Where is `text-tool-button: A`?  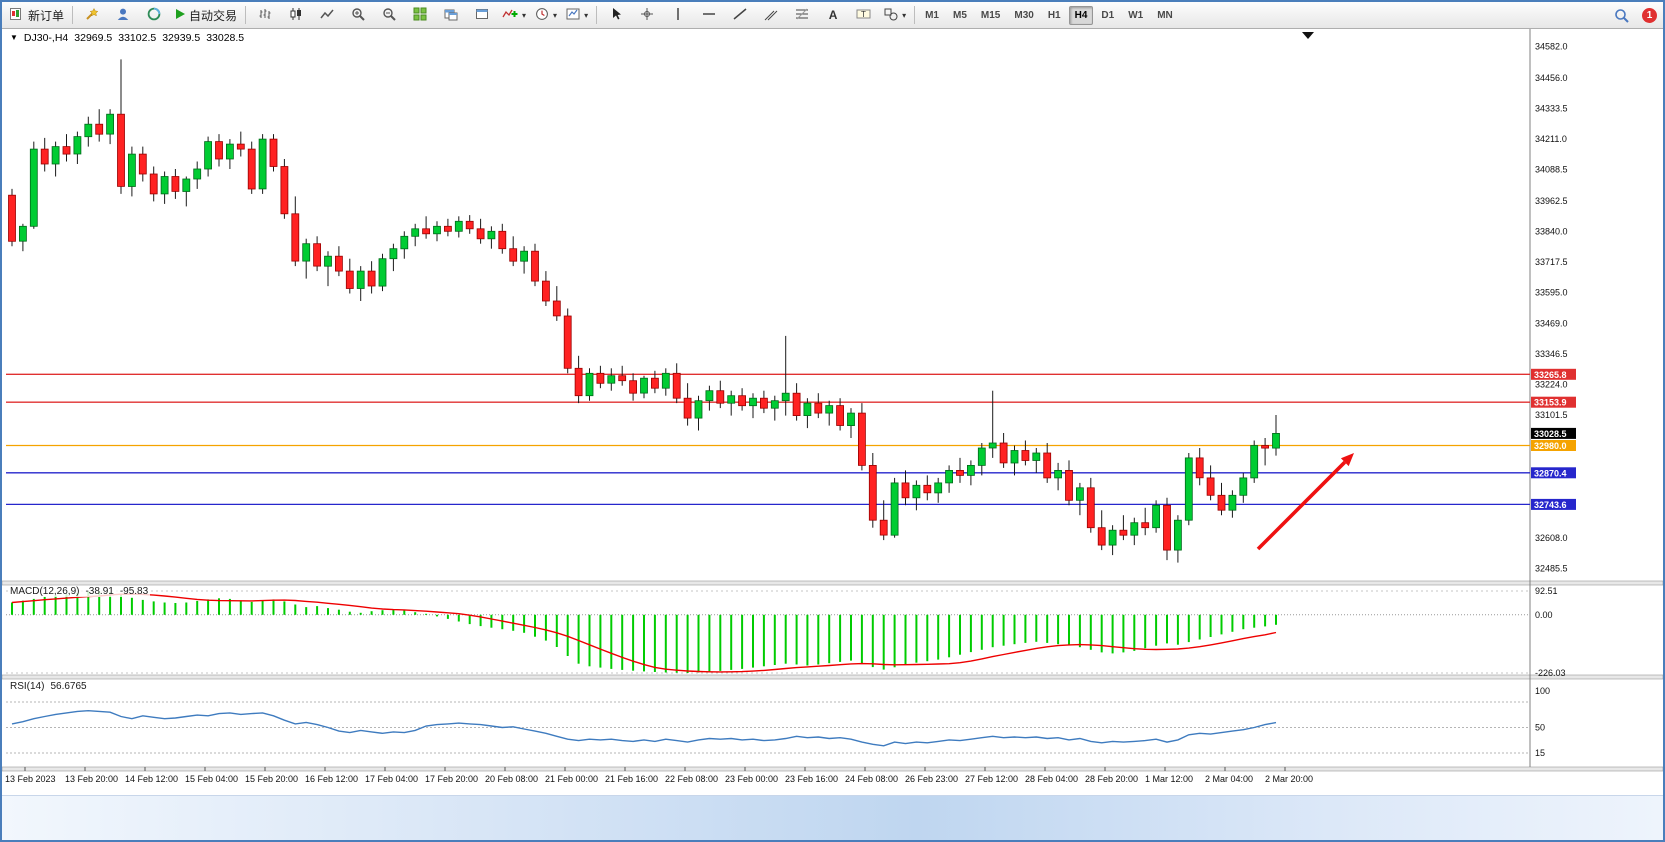 text-tool-button: A is located at coordinates (833, 15).